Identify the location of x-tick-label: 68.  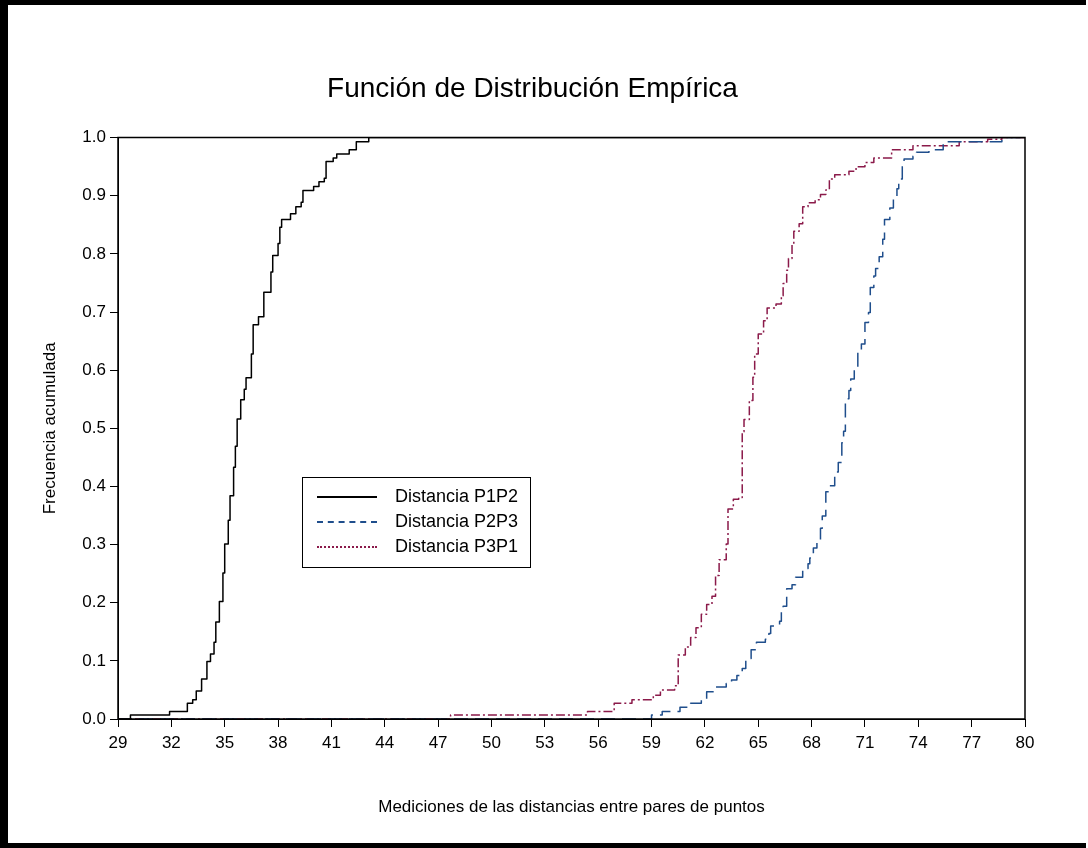
(812, 742).